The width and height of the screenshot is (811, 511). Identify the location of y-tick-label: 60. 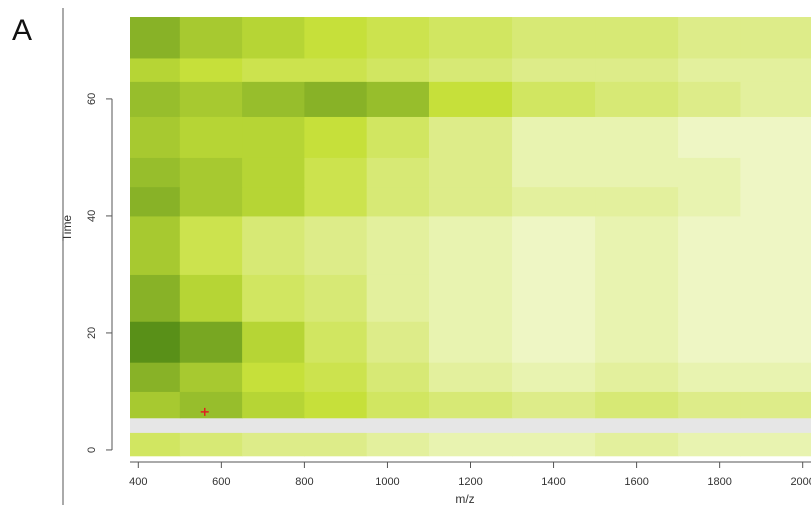
(92, 99).